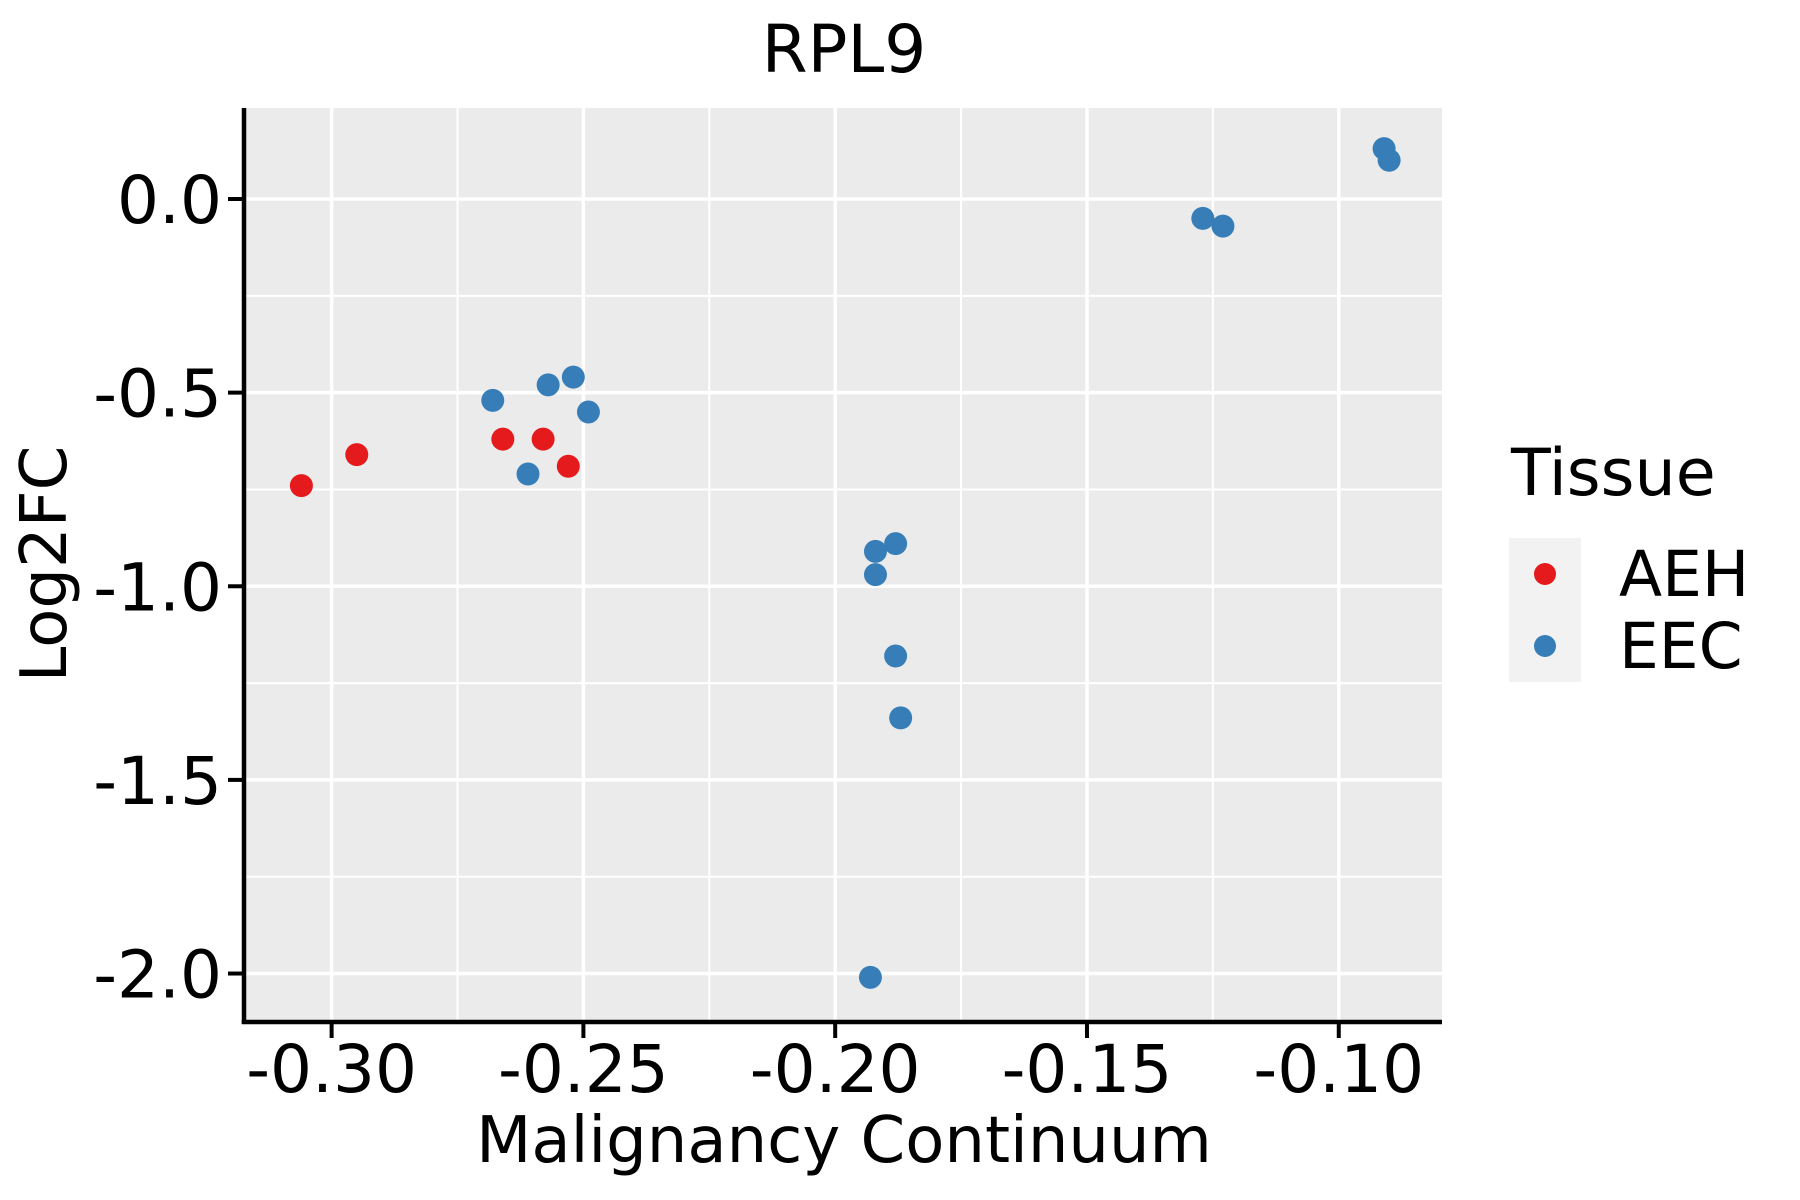 Image resolution: width=1800 pixels, height=1200 pixels. Describe the element at coordinates (157, 781) in the screenshot. I see `y-tick-label: -1.5` at that location.